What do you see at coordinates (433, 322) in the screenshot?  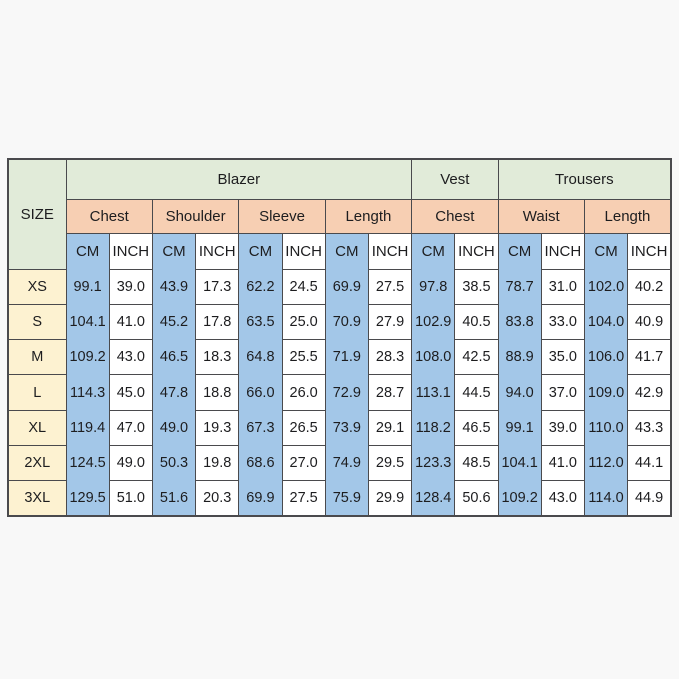 I see `value-cell-cm: 102.9` at bounding box center [433, 322].